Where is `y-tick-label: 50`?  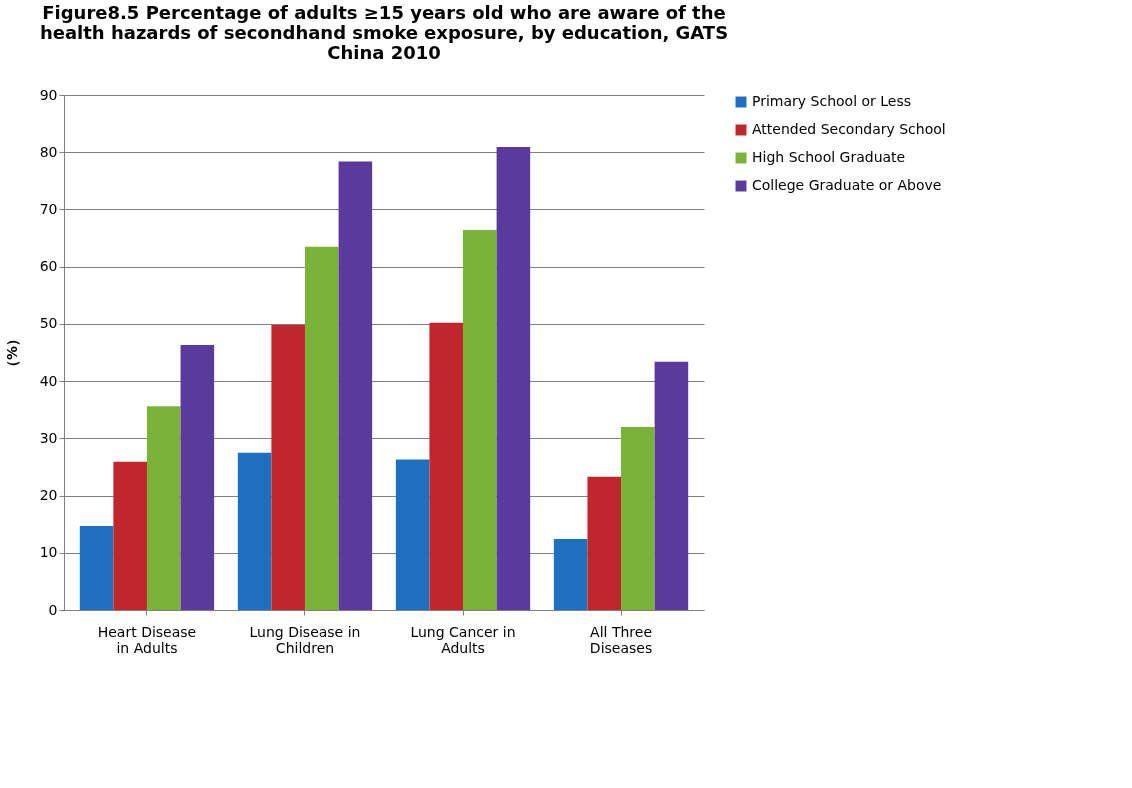 y-tick-label: 50 is located at coordinates (48, 323).